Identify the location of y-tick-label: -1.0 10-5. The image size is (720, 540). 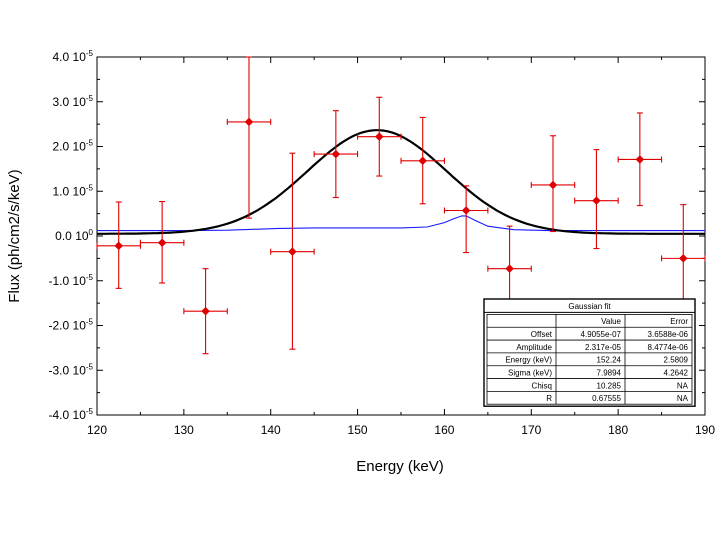
(71, 280).